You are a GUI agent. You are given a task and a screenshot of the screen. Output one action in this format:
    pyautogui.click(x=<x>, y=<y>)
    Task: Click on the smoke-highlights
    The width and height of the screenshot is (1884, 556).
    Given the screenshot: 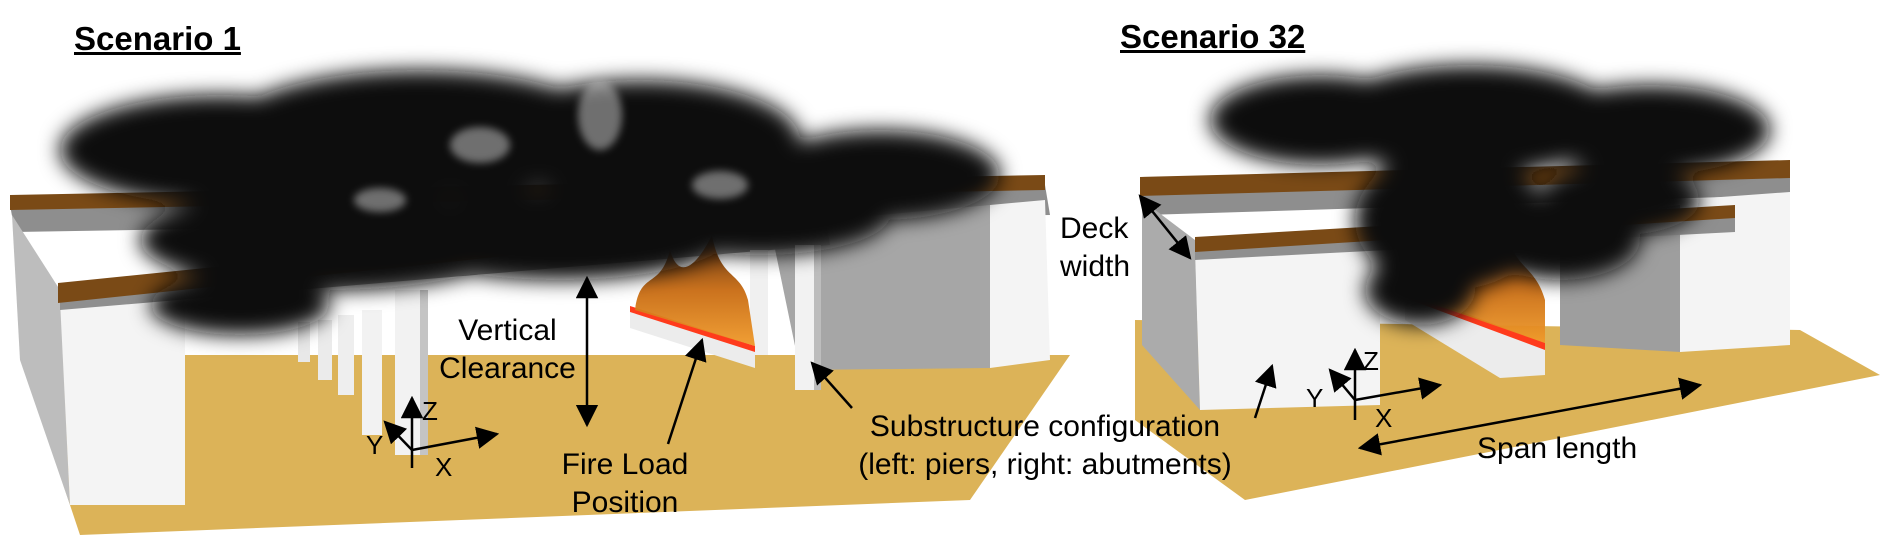 What is the action you would take?
    pyautogui.click(x=551, y=146)
    